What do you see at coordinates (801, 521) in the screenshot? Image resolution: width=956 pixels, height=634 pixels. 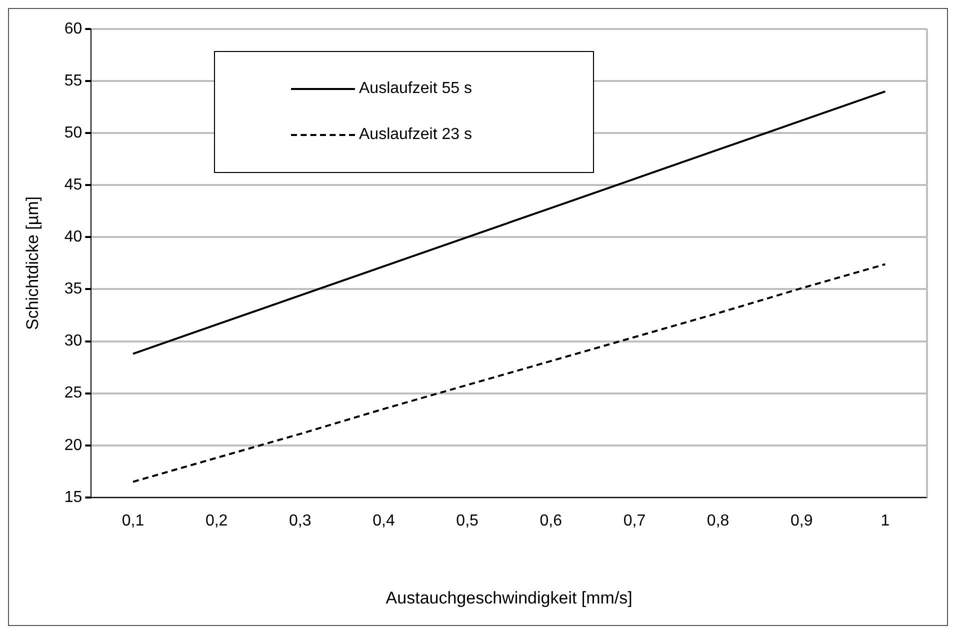 I see `x-tick-label: 0,9` at bounding box center [801, 521].